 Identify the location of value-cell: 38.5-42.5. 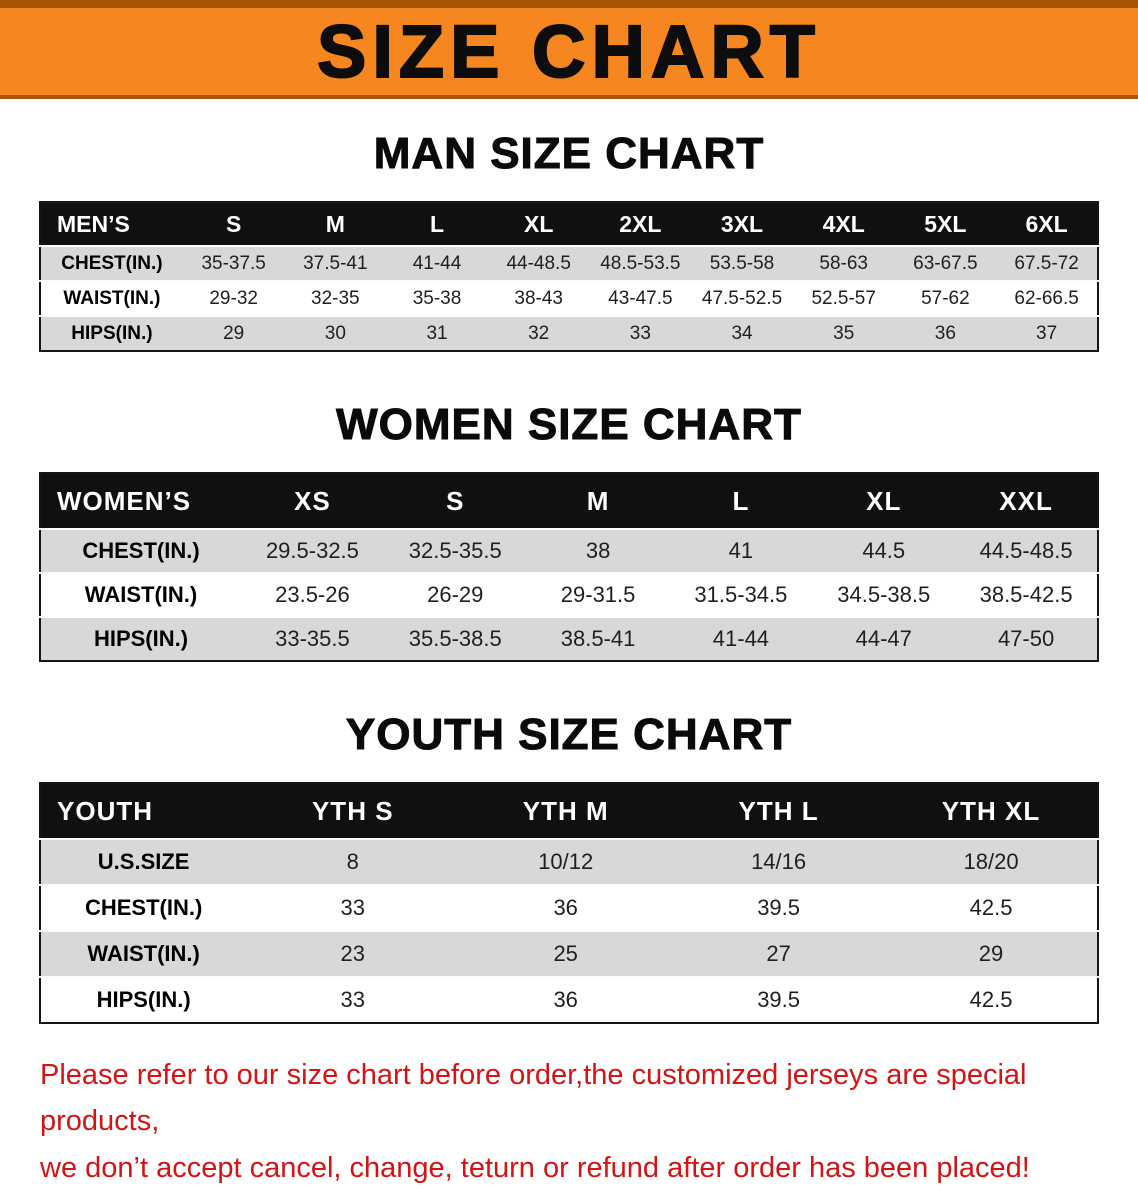
(1026, 594).